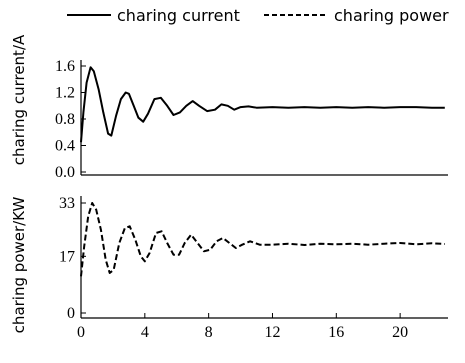 The height and width of the screenshot is (363, 465). Describe the element at coordinates (71, 313) in the screenshot. I see `power-y-tick-label: 0` at that location.